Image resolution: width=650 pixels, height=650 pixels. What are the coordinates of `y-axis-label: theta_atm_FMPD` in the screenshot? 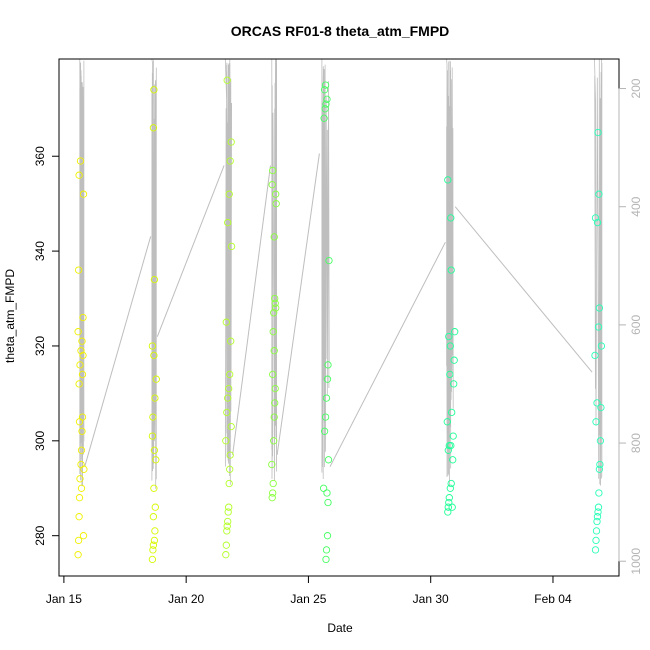 It's located at (10, 316).